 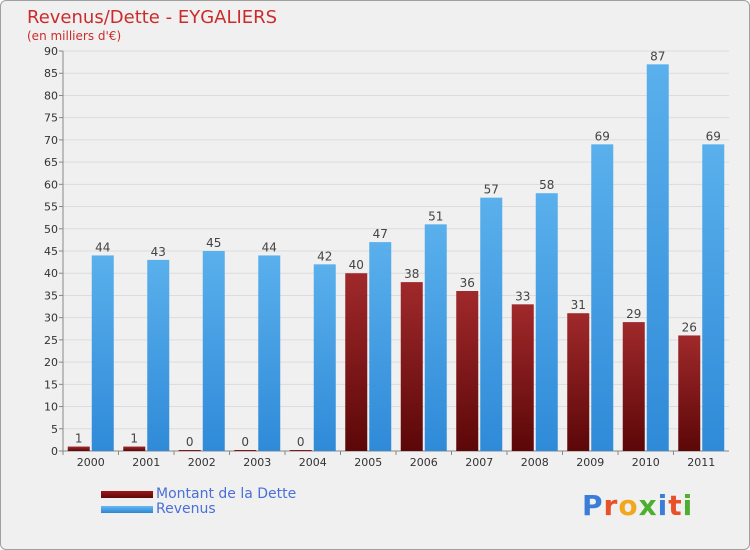 I want to click on chart-subtitle: (en milliers d'€), so click(x=74, y=36).